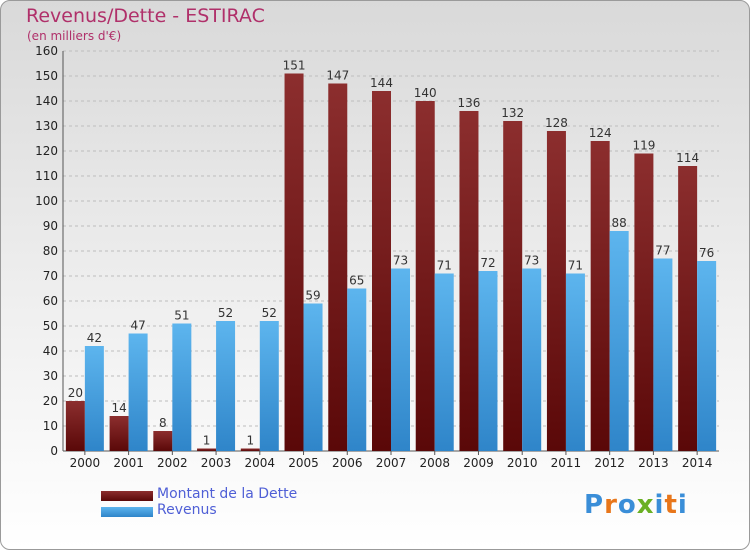 This screenshot has width=750, height=550. Describe the element at coordinates (512, 113) in the screenshot. I see `value-label-debt: 132` at that location.